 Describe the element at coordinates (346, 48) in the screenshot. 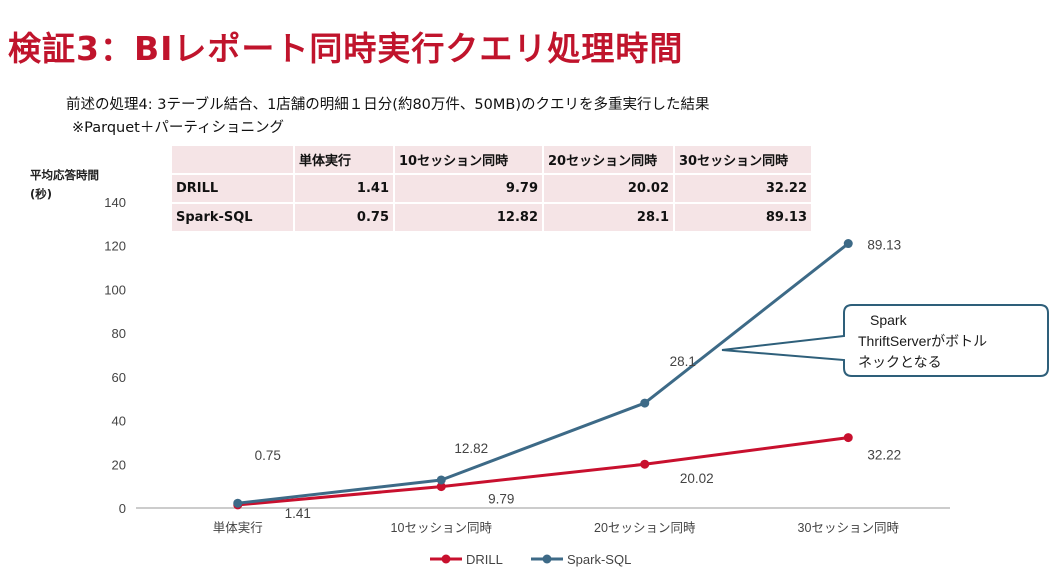

I see `page-title: 検証3：BIレポート同時実行クエリ処理時間` at that location.